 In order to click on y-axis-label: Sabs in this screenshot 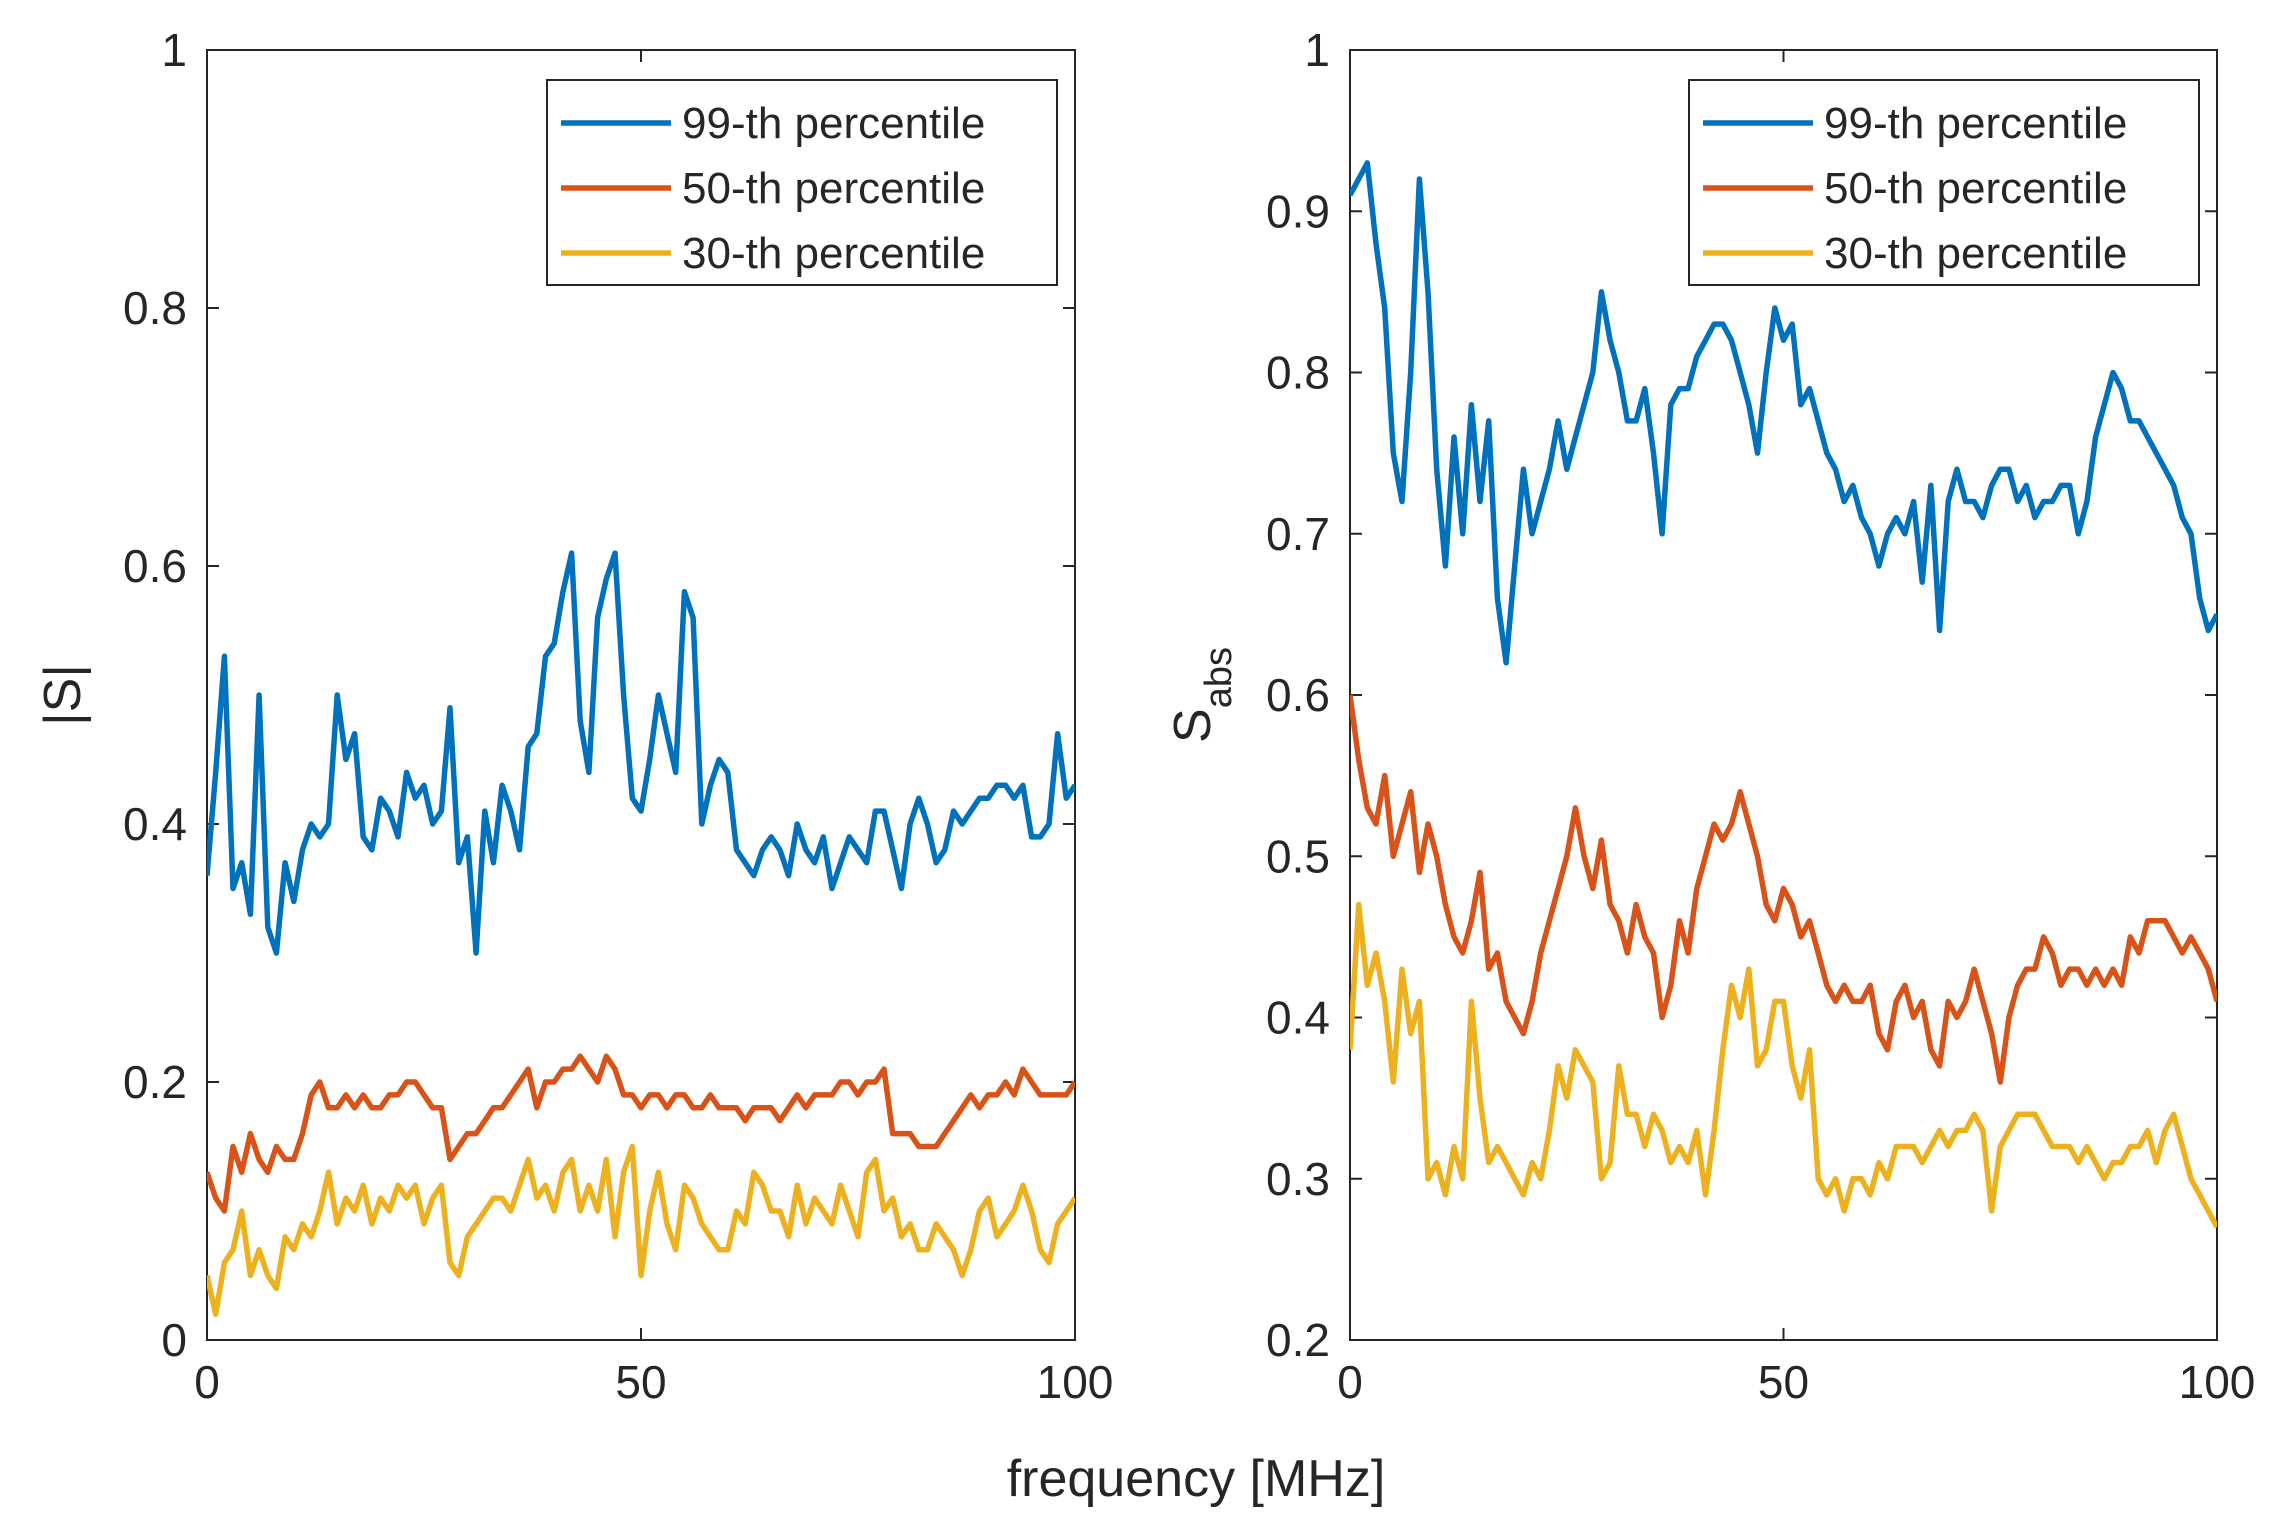, I will do `click(1202, 695)`.